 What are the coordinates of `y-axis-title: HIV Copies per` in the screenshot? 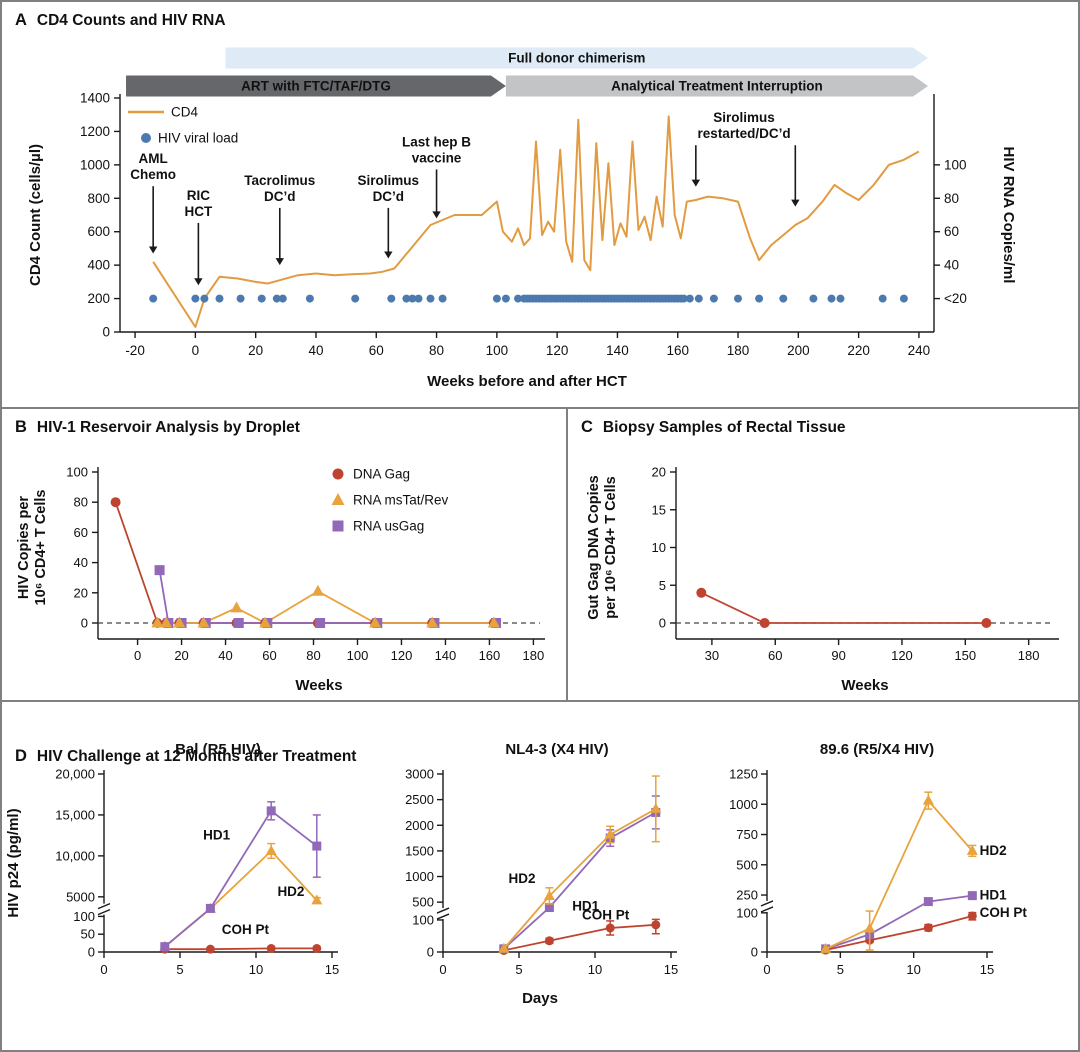 It's located at (24, 547).